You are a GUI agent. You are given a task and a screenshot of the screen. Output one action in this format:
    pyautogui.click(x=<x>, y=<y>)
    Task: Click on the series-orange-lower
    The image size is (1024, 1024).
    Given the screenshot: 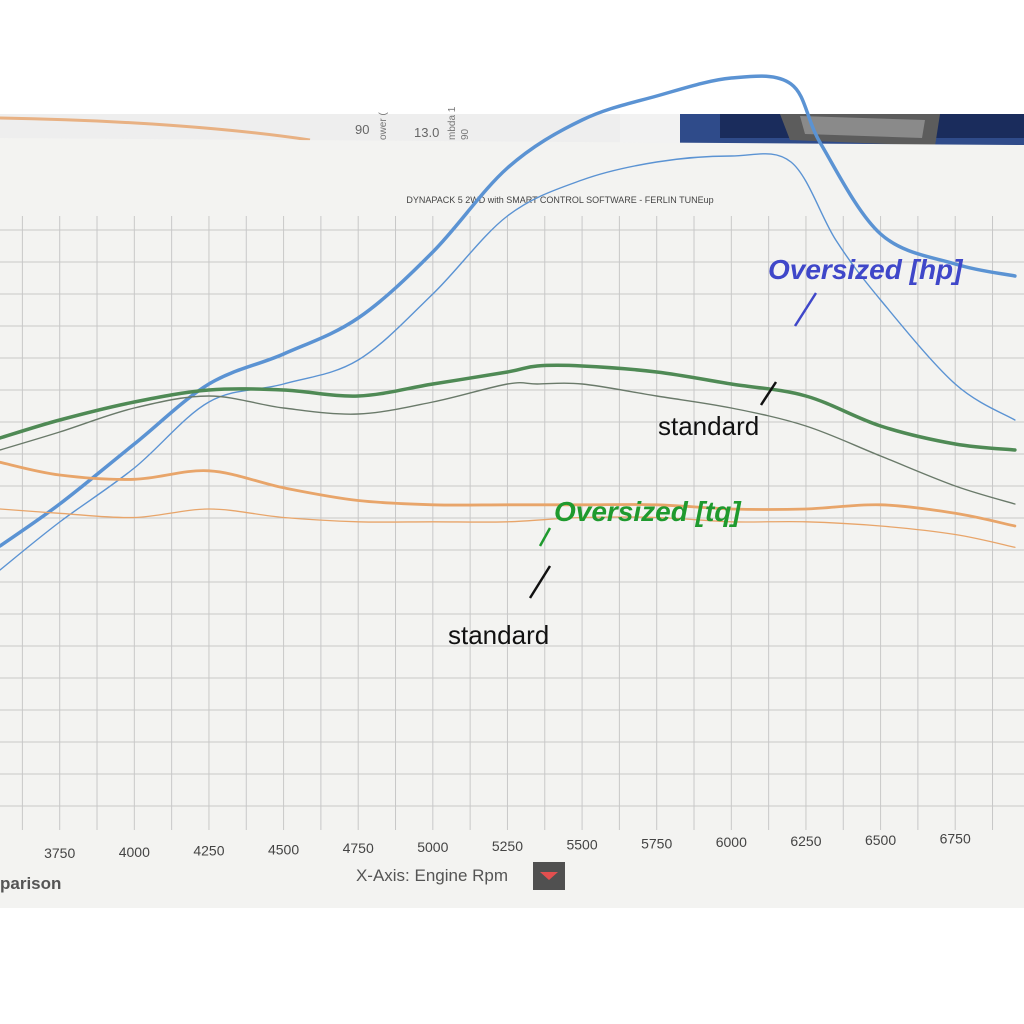 What is the action you would take?
    pyautogui.click(x=508, y=528)
    